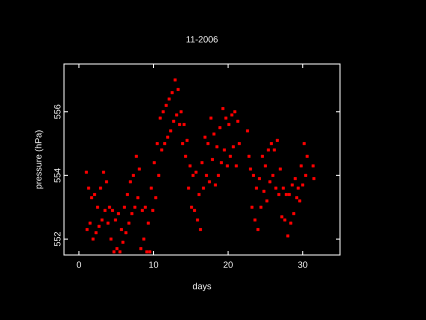 The image size is (426, 320). What do you see at coordinates (79, 265) in the screenshot?
I see `x-tick-label: 0` at bounding box center [79, 265].